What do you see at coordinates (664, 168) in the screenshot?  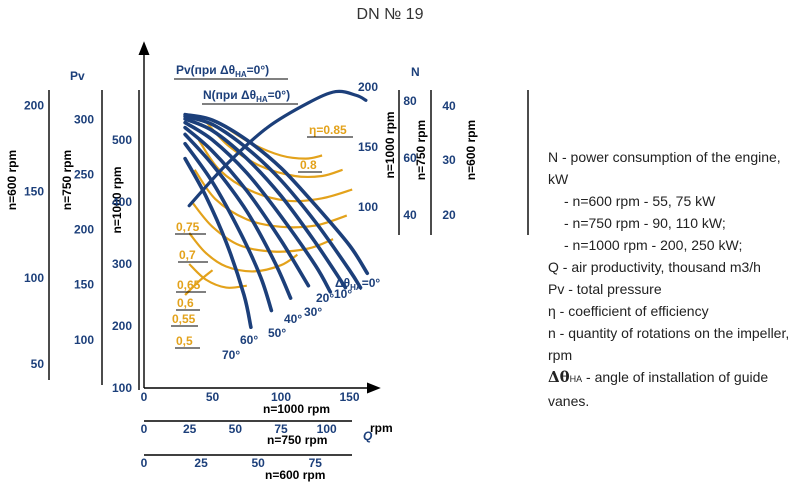 I see `legend-line-1: N - power consumption of the engine, kW` at bounding box center [664, 168].